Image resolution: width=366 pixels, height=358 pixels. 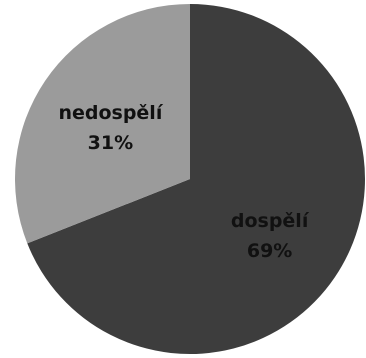 I want to click on slice-label-0: dospělí, so click(x=270, y=221).